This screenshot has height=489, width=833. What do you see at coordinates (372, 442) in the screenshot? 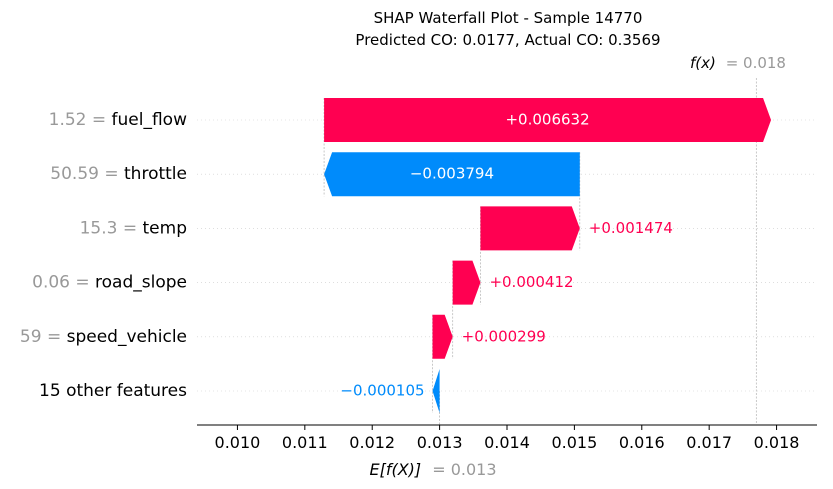
I see `x-tick-label: 0.012` at bounding box center [372, 442].